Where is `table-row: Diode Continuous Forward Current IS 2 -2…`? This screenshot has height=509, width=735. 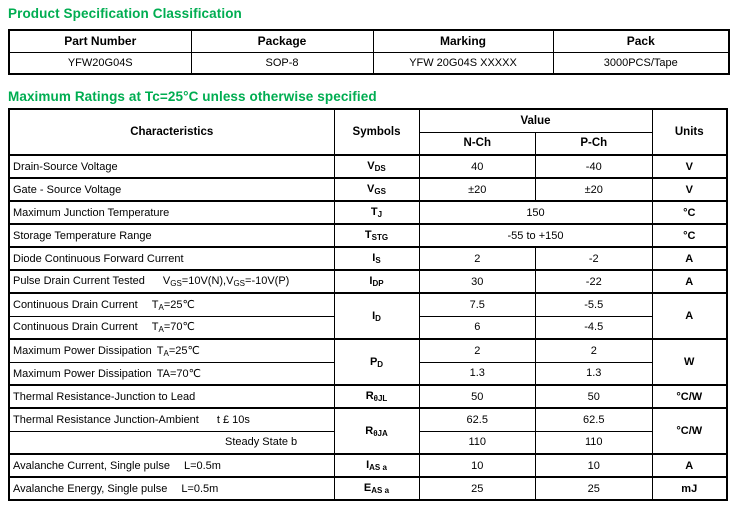
table-row: Diode Continuous Forward Current IS 2 -2… is located at coordinates (368, 258).